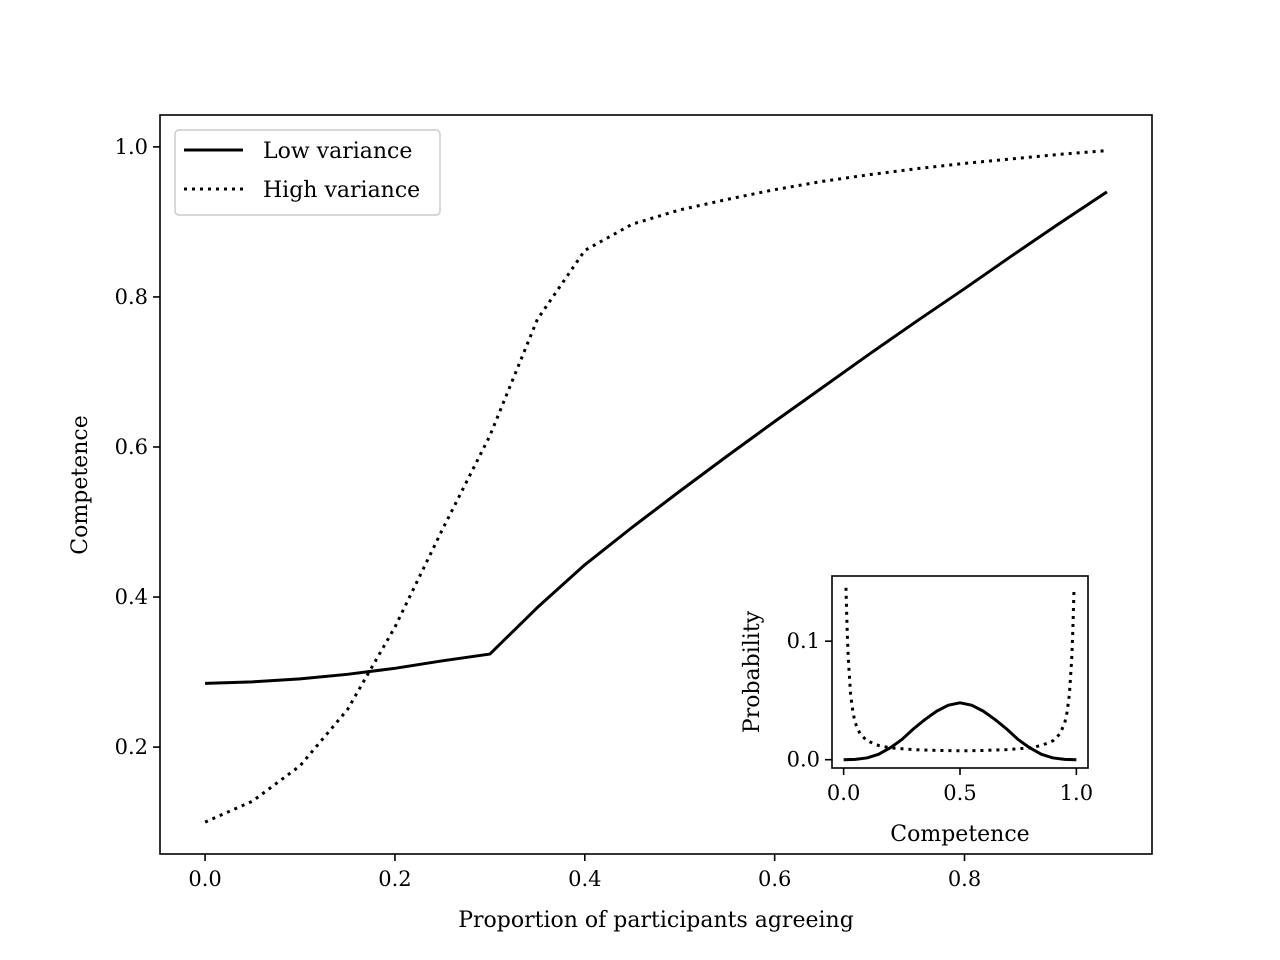 This screenshot has height=960, width=1280. Describe the element at coordinates (1076, 793) in the screenshot. I see `inset-x-tick-label: 1.0` at that location.